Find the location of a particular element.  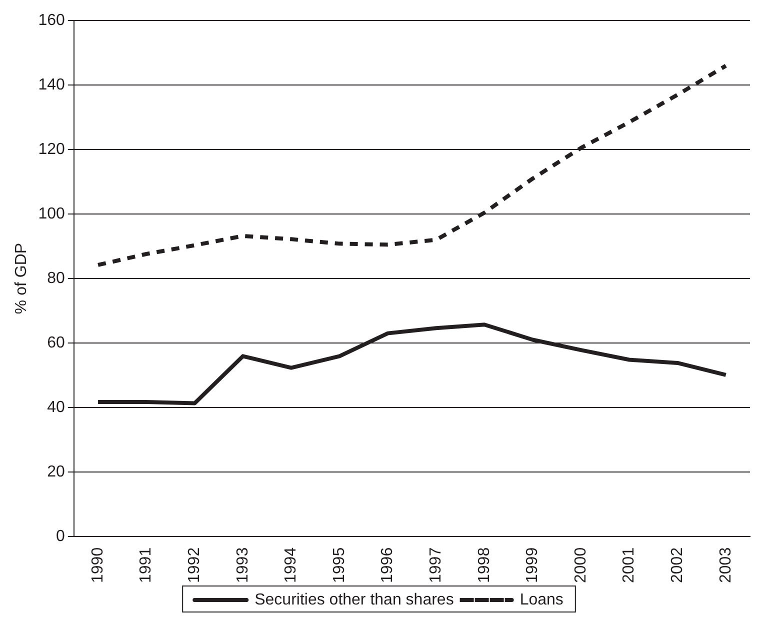

legend-label: Loans is located at coordinates (542, 599).